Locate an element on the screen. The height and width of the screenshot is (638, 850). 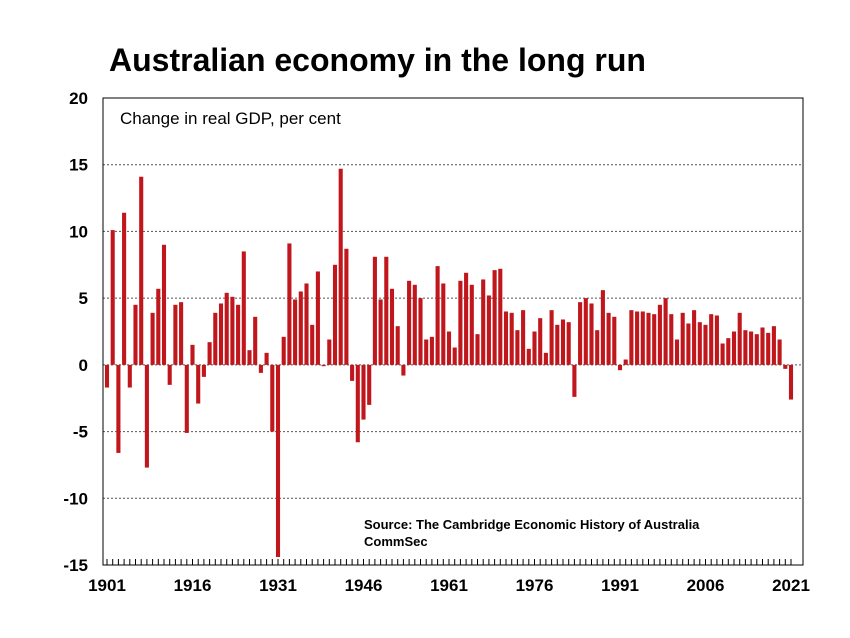
x-tick-label: 1916 is located at coordinates (193, 585).